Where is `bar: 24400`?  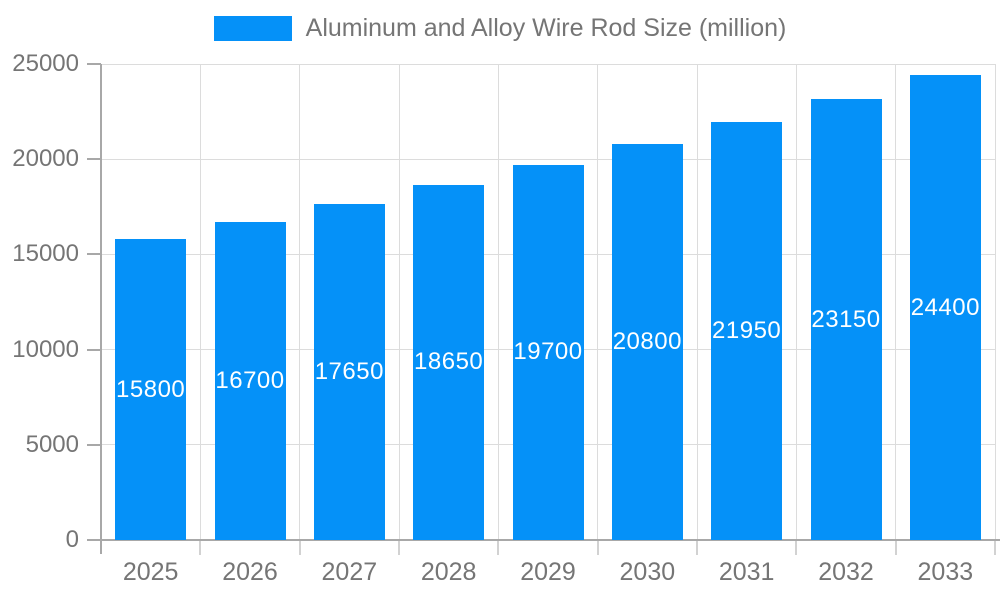 bar: 24400 is located at coordinates (945, 307).